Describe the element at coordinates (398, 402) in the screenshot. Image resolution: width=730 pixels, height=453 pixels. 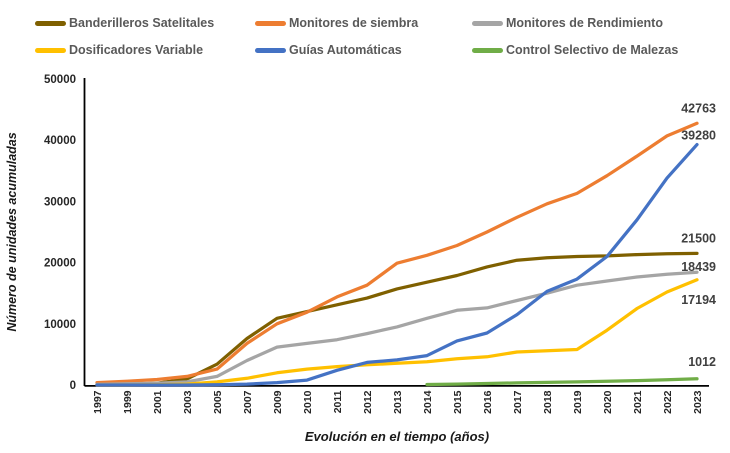
I see `x-tick-label: 2013` at that location.